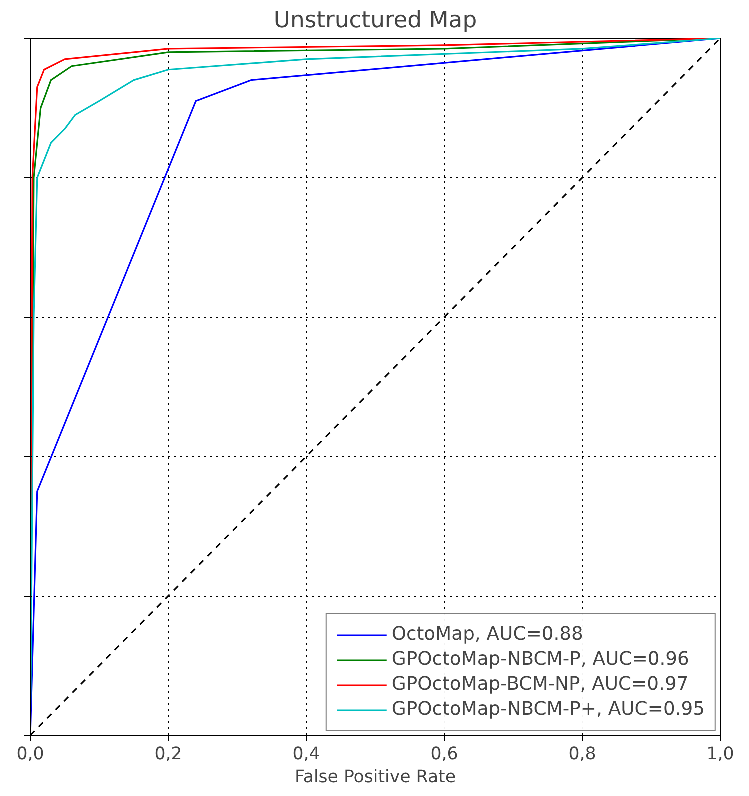 The image size is (749, 796). Describe the element at coordinates (488, 634) in the screenshot. I see `legend-label: OctoMap, AUC=0.88` at that location.